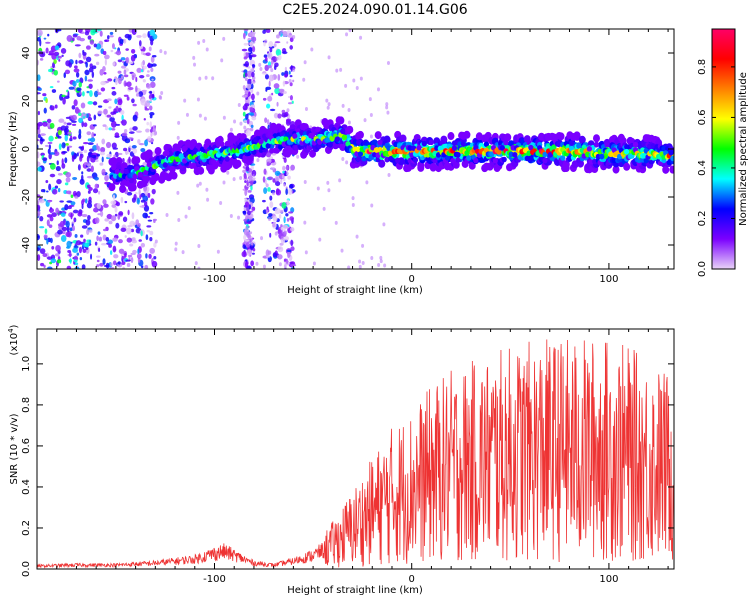 This screenshot has height=600, width=750. I want to click on snr-multiplier-base: (x10, so click(14, 344).